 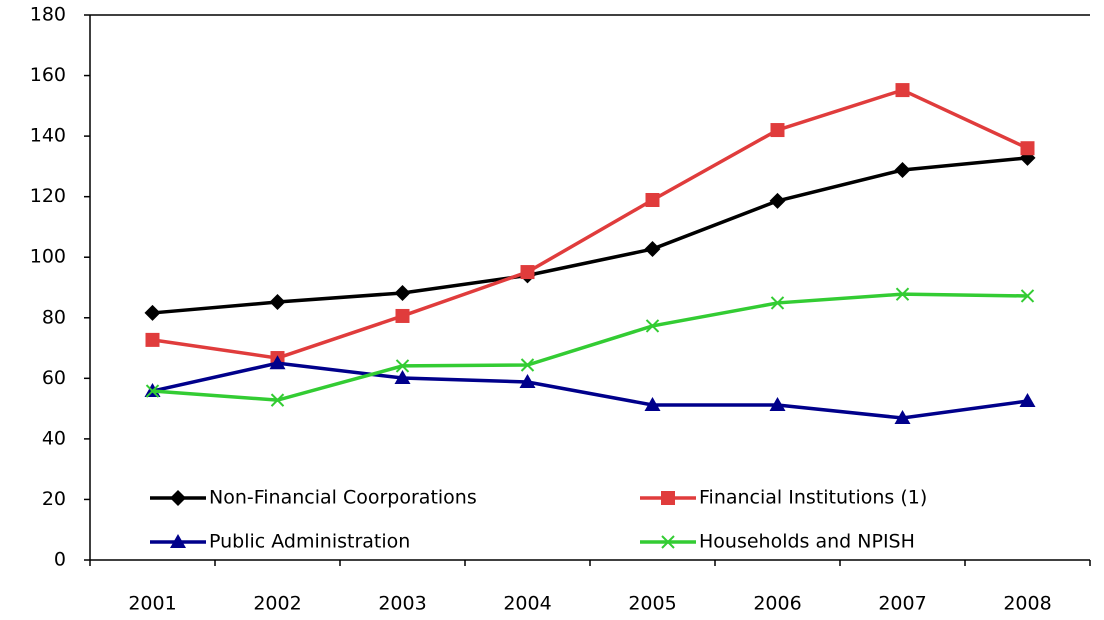 I want to click on y-tick-label: 140, so click(x=48, y=136).